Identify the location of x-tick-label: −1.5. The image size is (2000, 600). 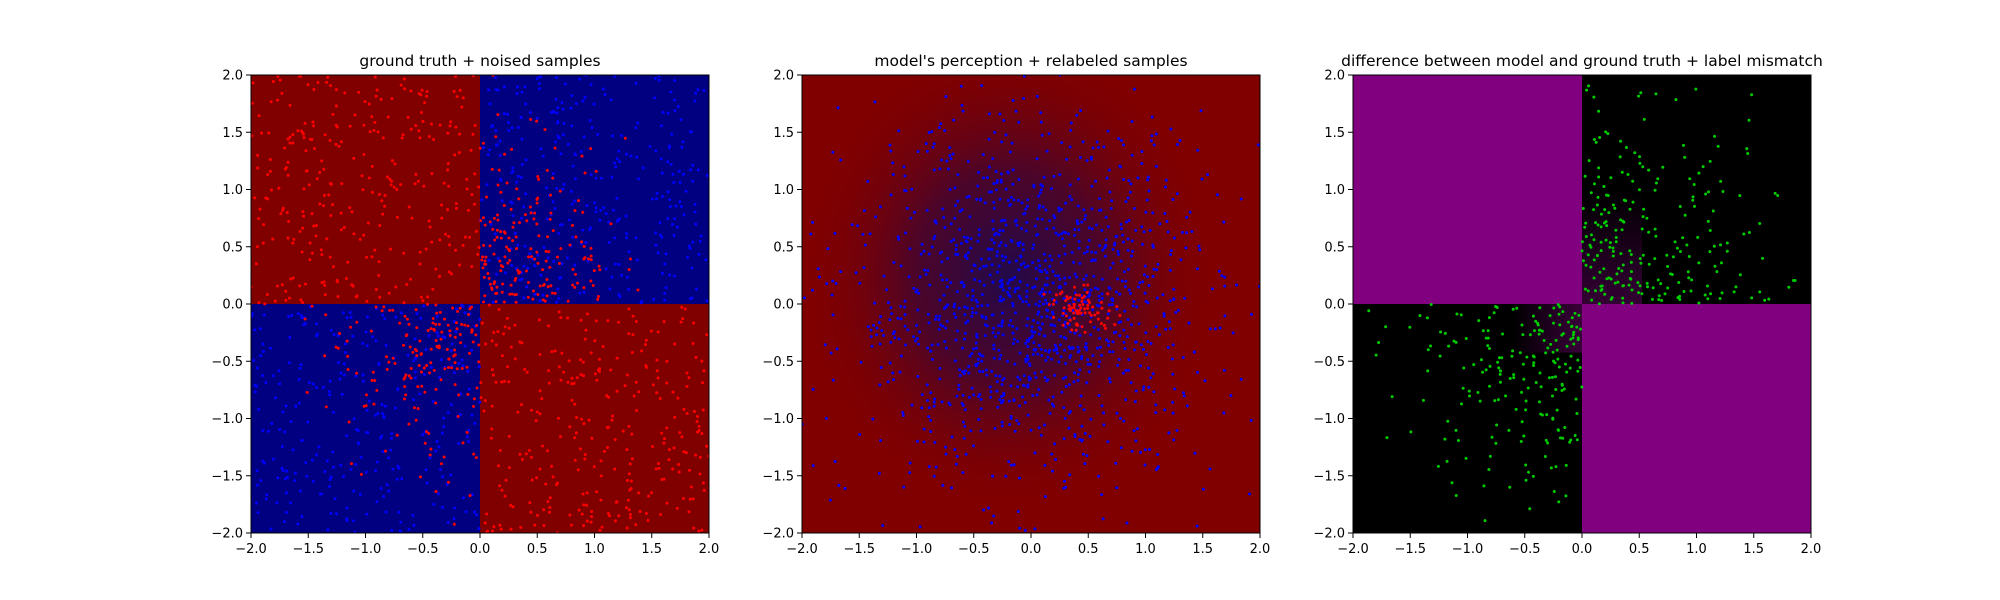
(859, 549).